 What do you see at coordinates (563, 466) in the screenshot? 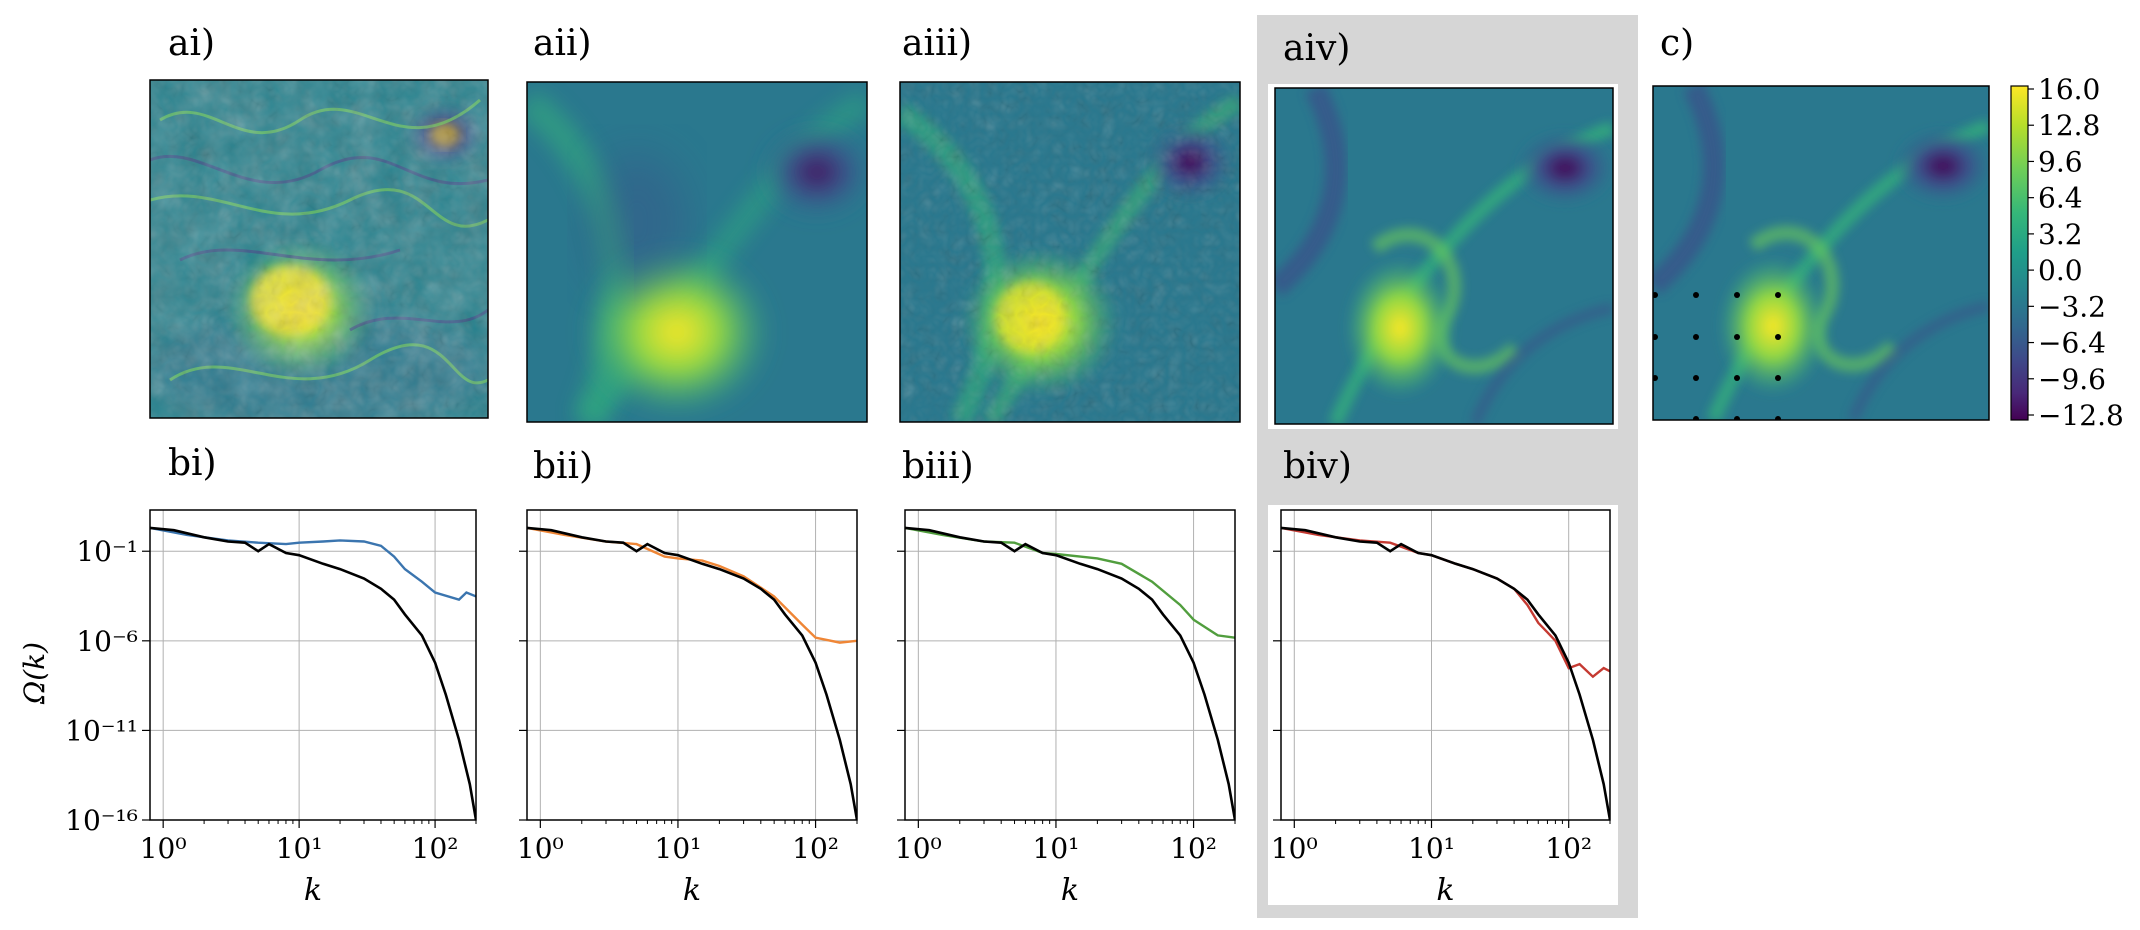
I see `panel-label-bii: bii)` at bounding box center [563, 466].